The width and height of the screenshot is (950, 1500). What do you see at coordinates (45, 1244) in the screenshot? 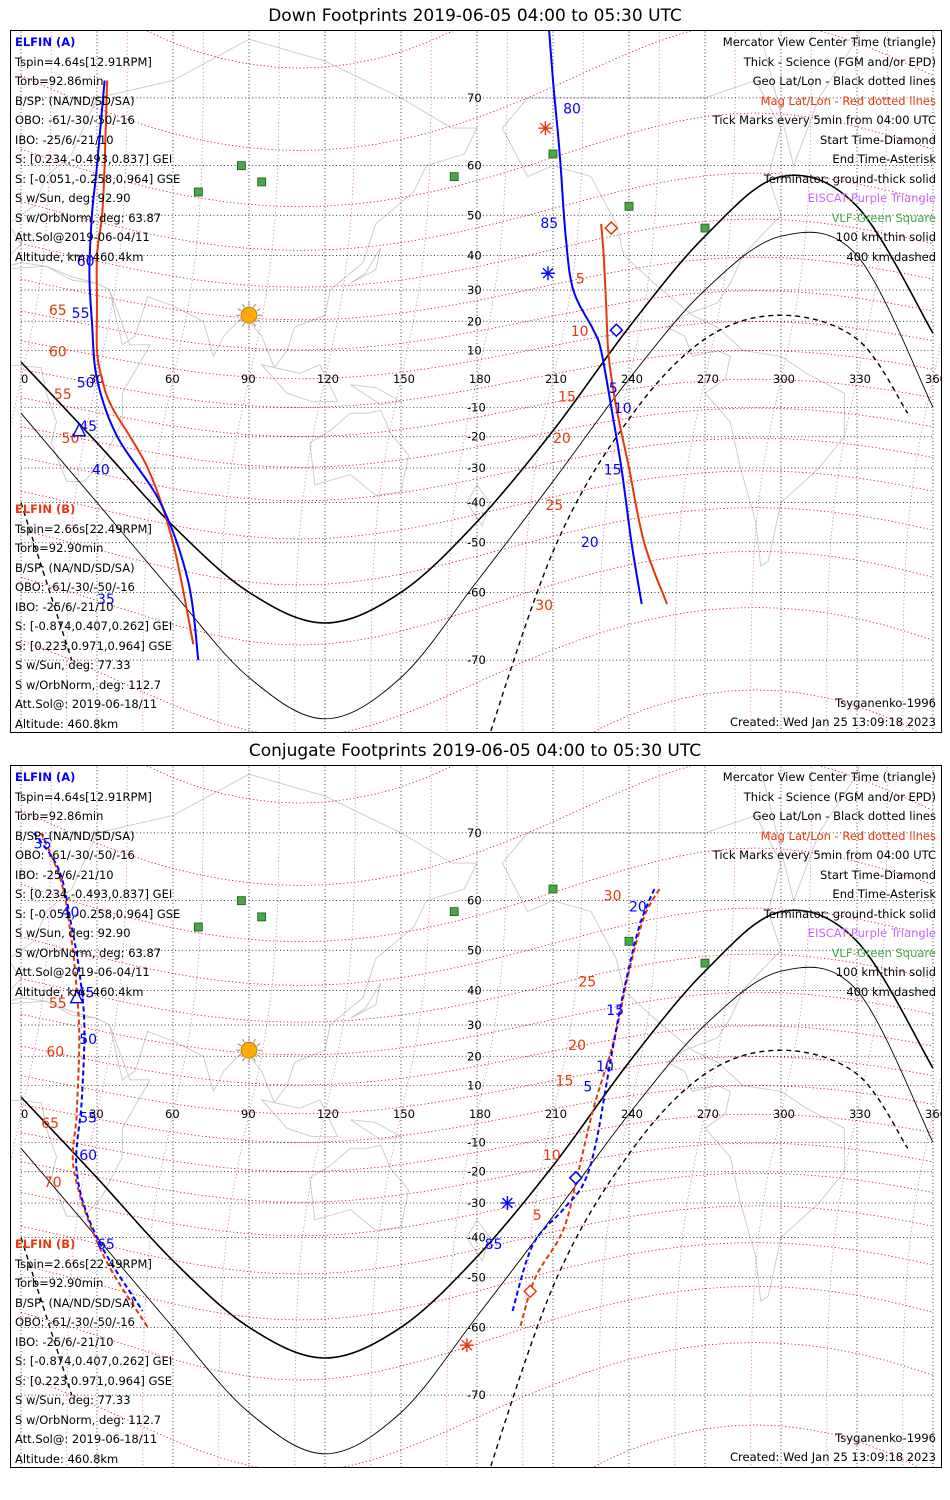
I see `spacecraft-b-name: ELFIN (B)` at bounding box center [45, 1244].